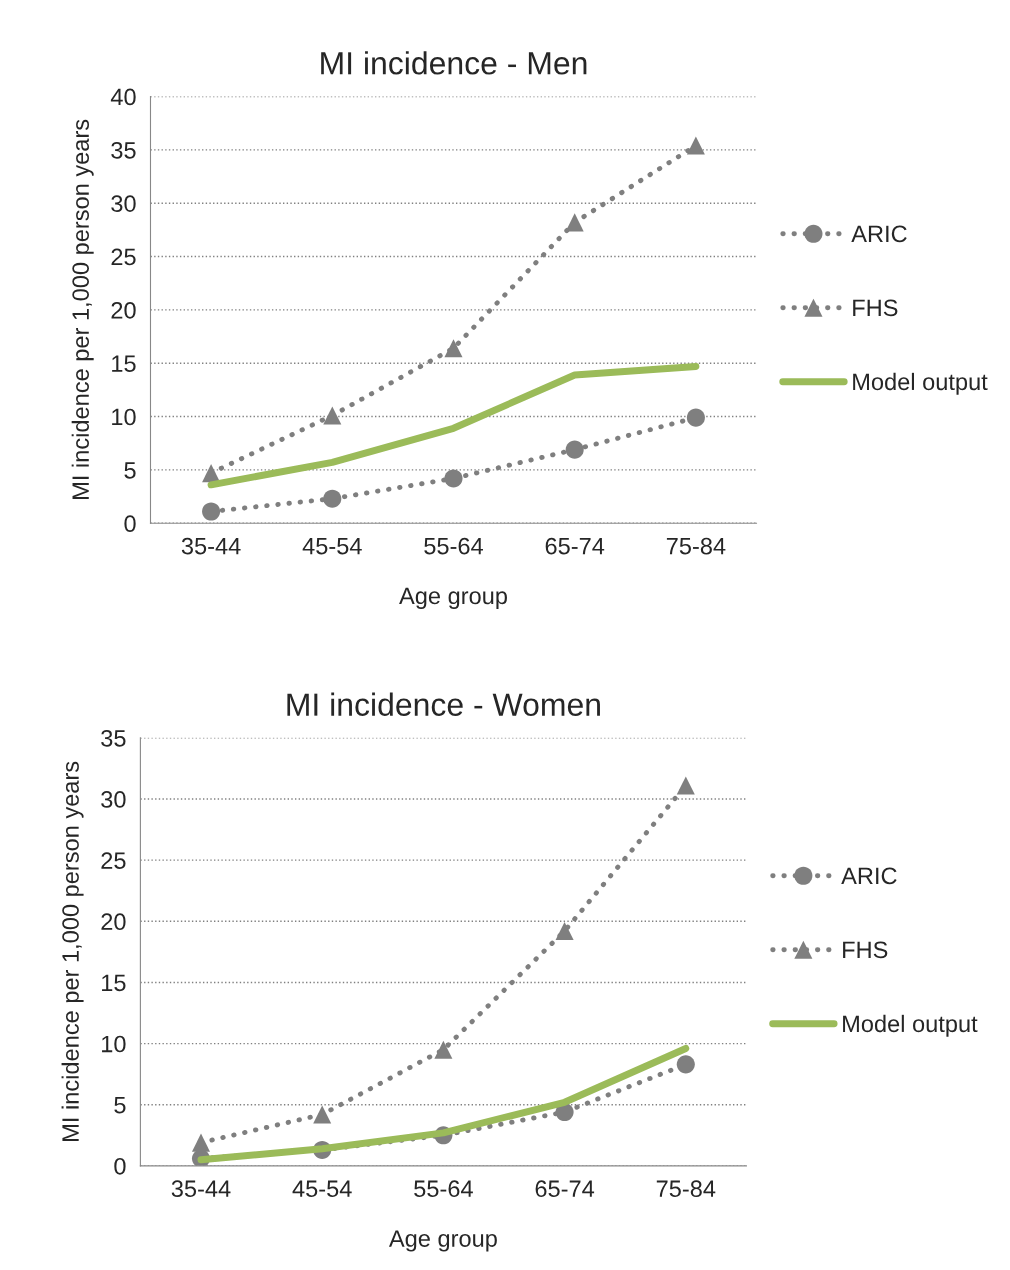 The height and width of the screenshot is (1270, 1010). I want to click on chart-title: MI incidence - Men, so click(454, 63).